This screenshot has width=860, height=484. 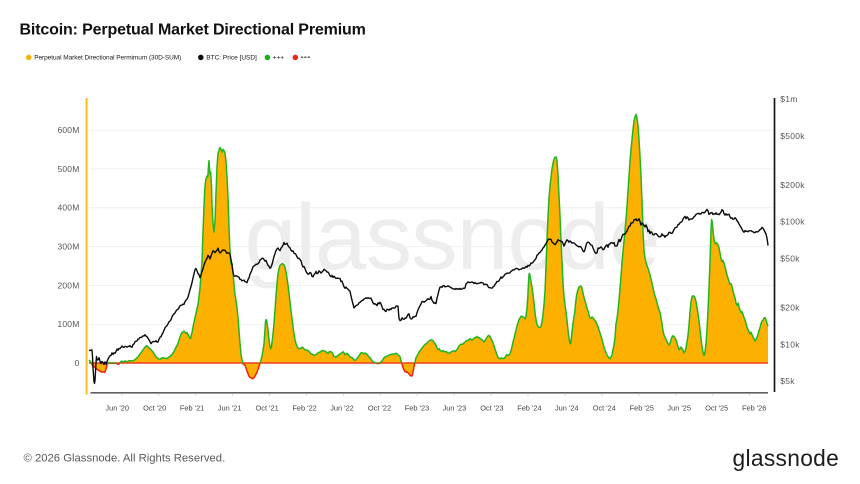 I want to click on svg-text: Oct '22, so click(x=379, y=407).